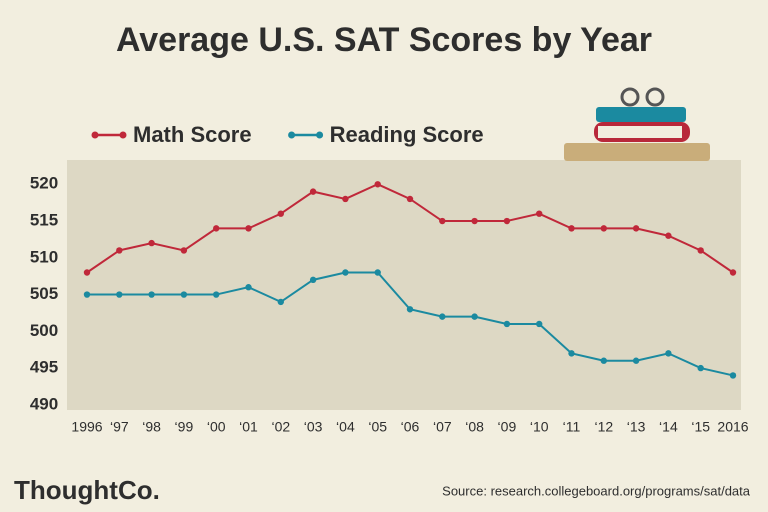  Describe the element at coordinates (384, 40) in the screenshot. I see `chart-title: Average U.S. SAT Scores by Year` at that location.